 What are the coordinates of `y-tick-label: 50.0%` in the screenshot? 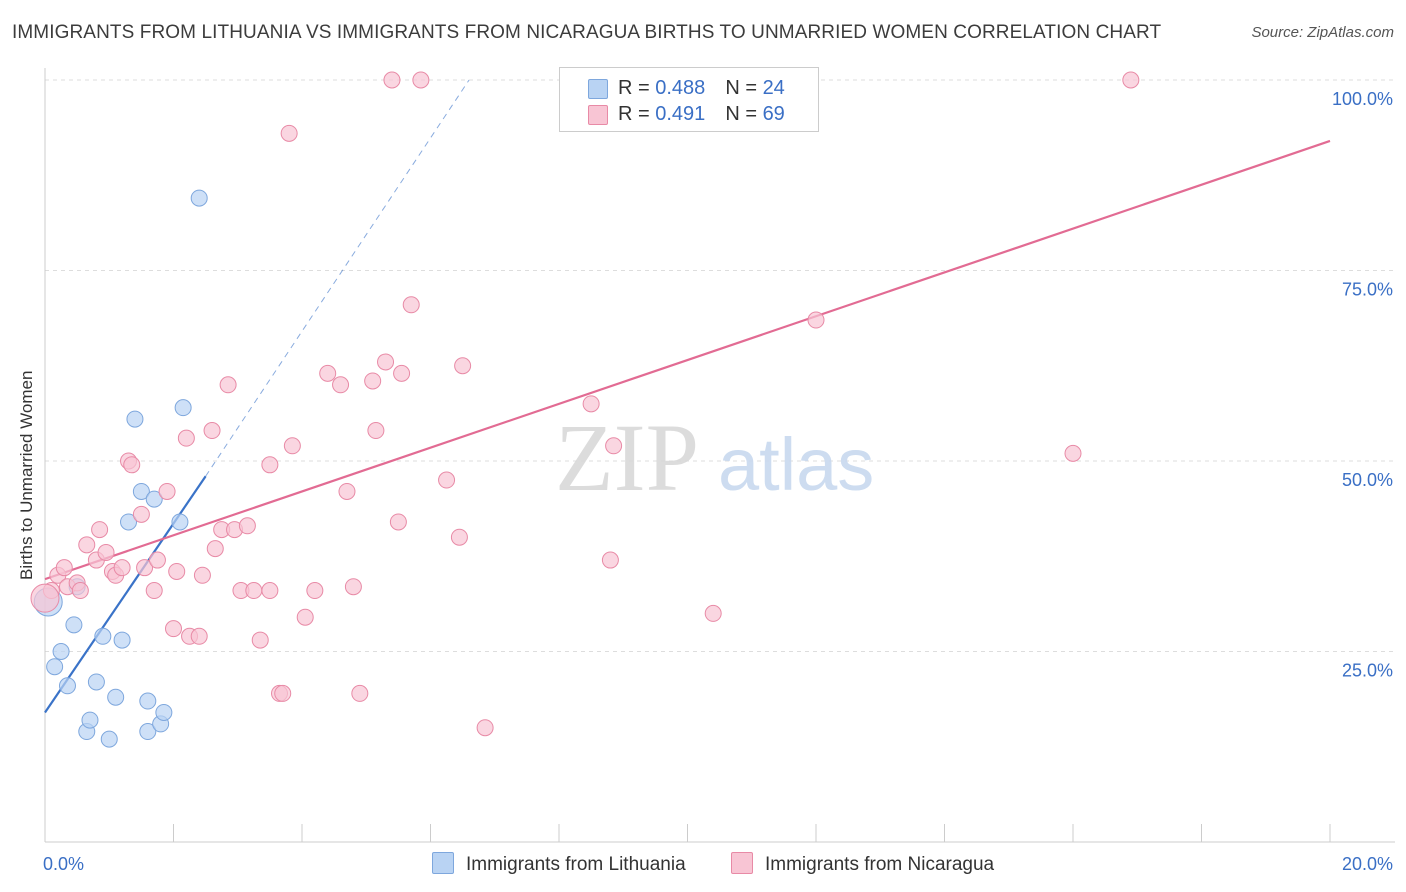 It's located at (1367, 480).